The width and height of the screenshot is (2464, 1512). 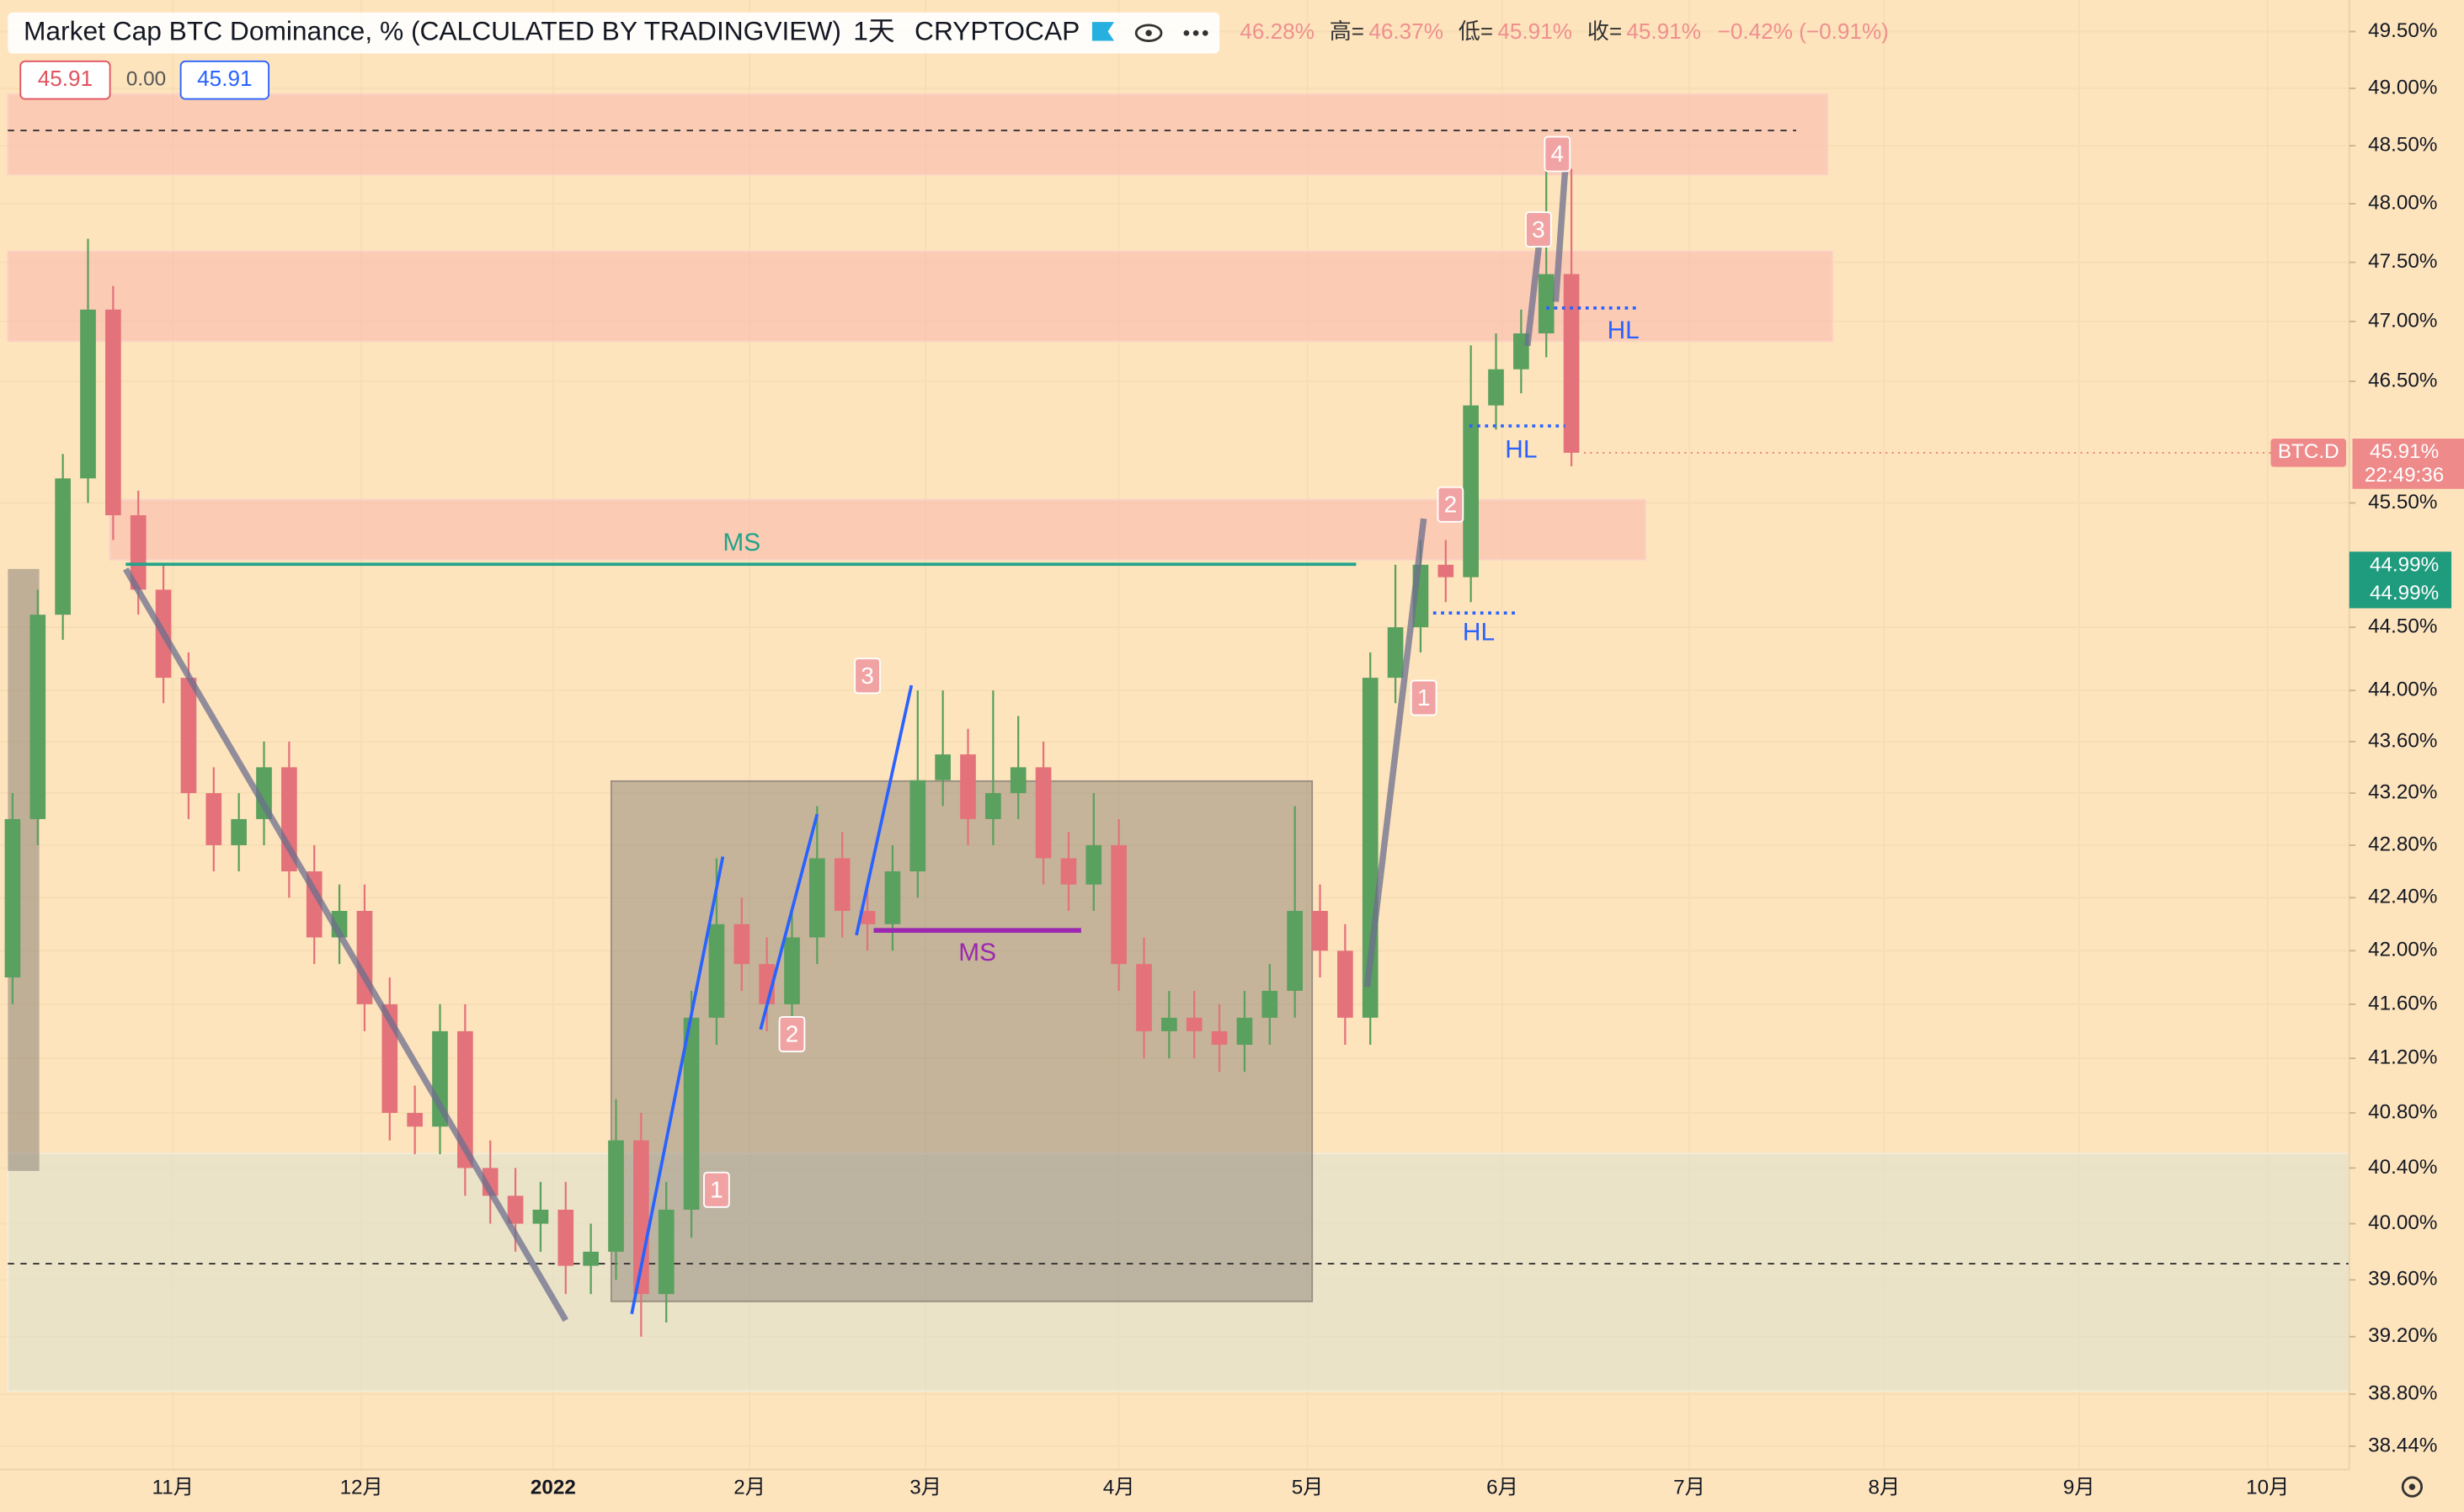 I want to click on y-tick-label: 49.50%, so click(x=2402, y=31).